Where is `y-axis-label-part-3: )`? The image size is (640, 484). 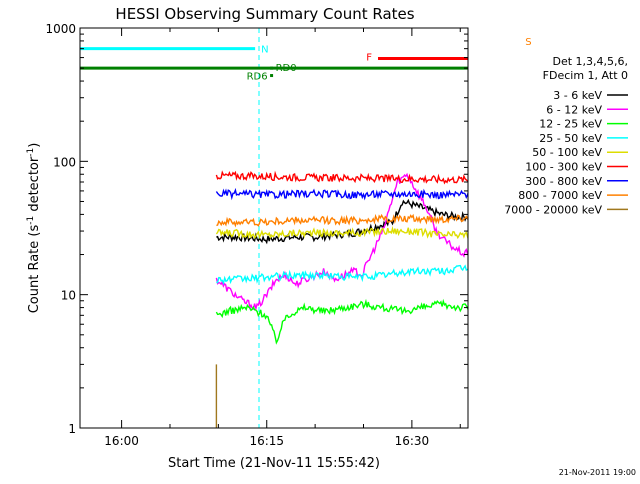
y-axis-label-part-3: ) is located at coordinates (34, 145).